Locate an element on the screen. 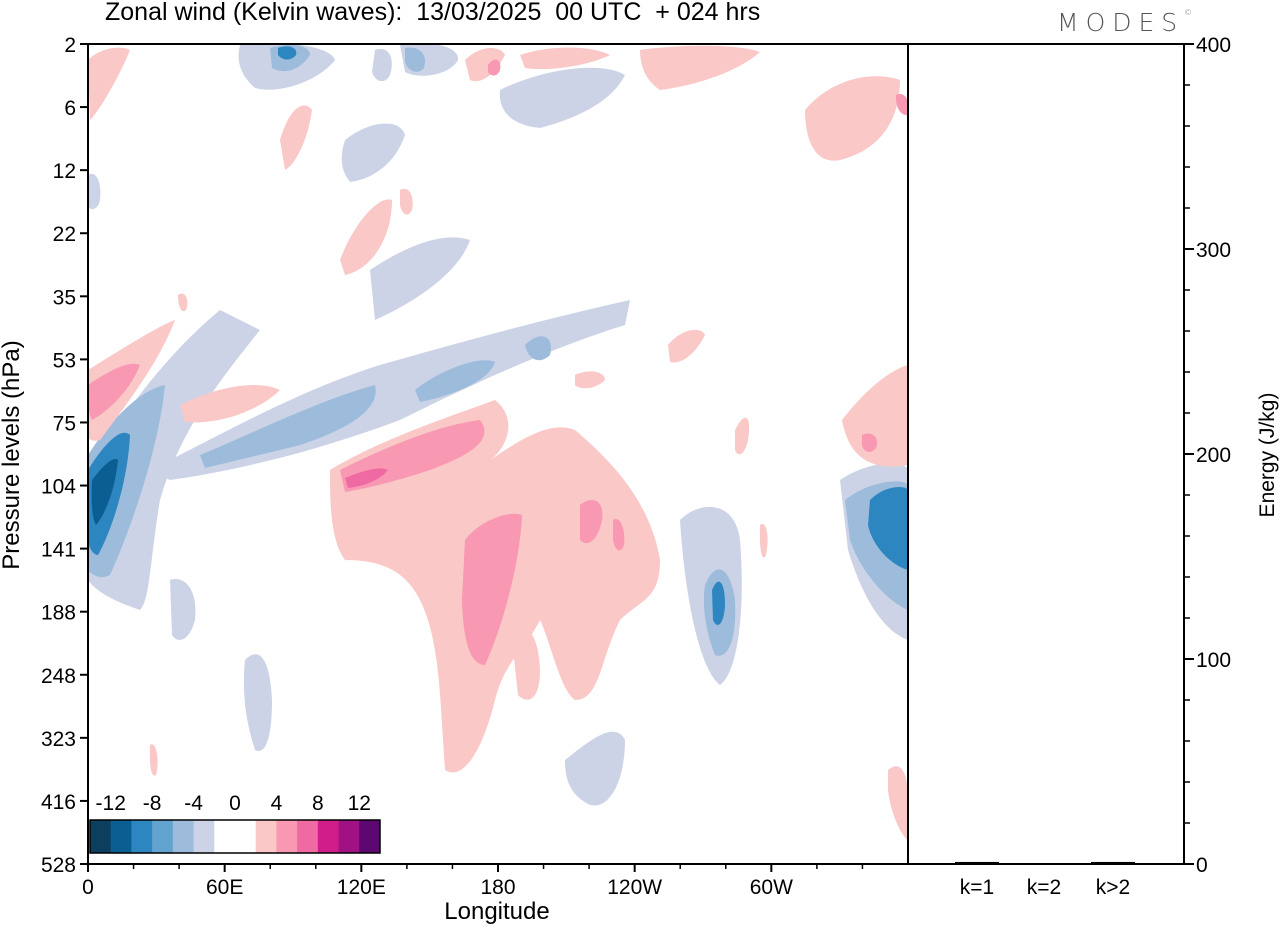 The height and width of the screenshot is (930, 1280). colorbar-label: 8 is located at coordinates (318, 803).